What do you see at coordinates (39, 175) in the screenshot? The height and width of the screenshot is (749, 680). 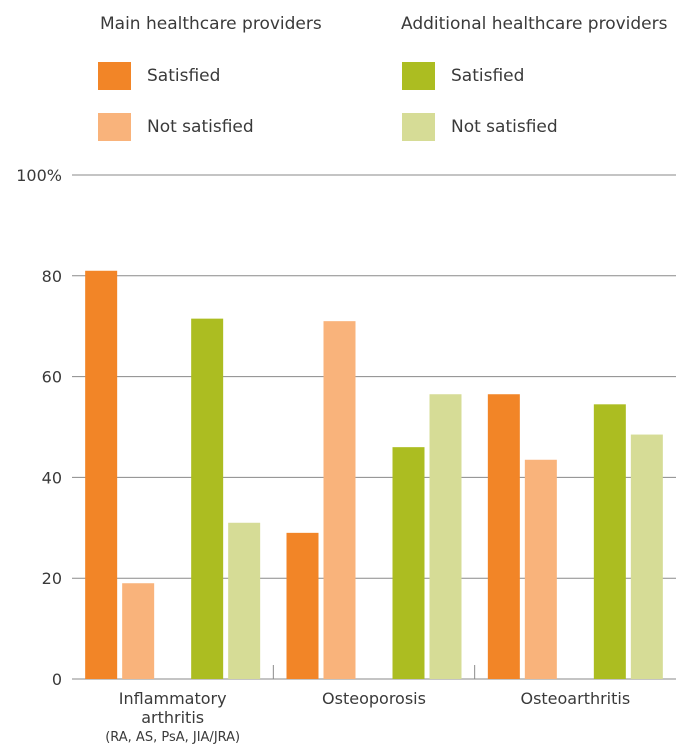 I see `y-tick-label: 100%` at bounding box center [39, 175].